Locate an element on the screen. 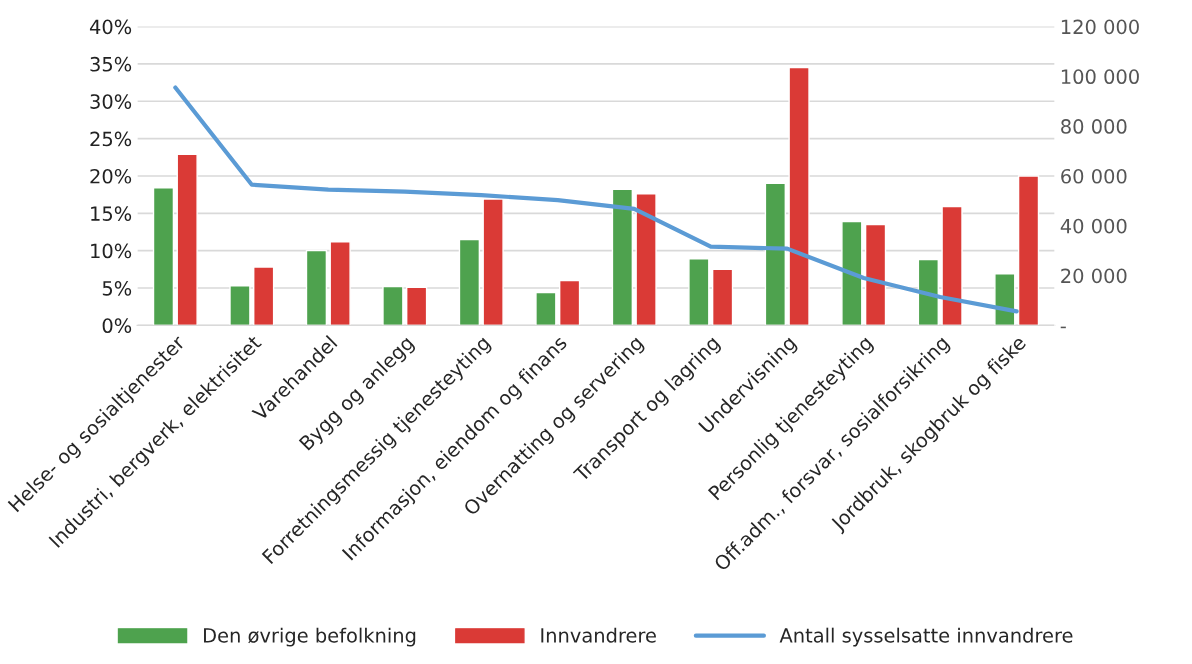 This screenshot has height=664, width=1192. y-tick-label: 40% is located at coordinates (110, 27).